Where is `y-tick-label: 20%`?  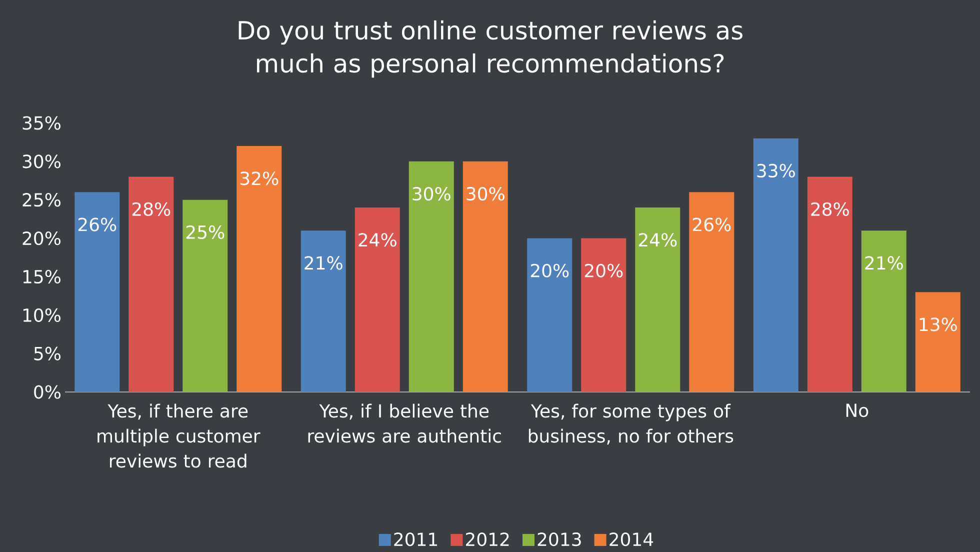 y-tick-label: 20% is located at coordinates (41, 238).